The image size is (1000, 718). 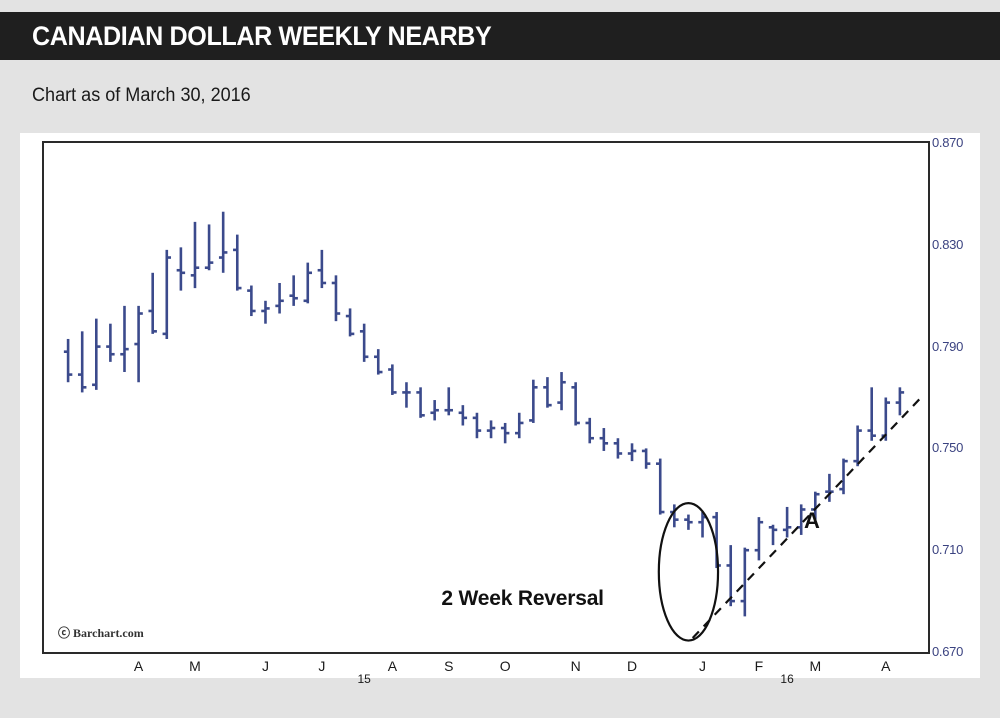 I want to click on trendline, so click(x=806, y=517).